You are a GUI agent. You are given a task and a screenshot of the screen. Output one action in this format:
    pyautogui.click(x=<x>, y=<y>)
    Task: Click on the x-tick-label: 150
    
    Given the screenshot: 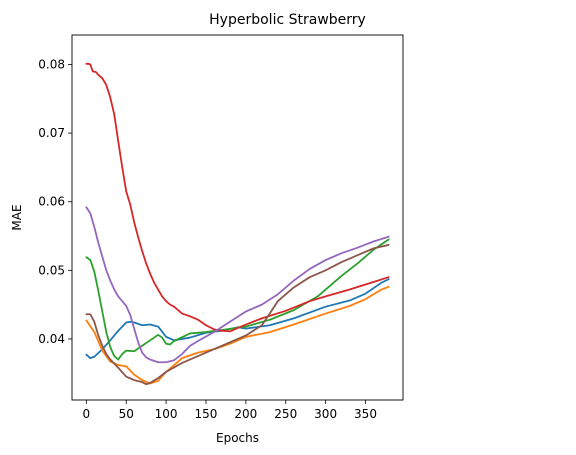 What is the action you would take?
    pyautogui.click(x=206, y=414)
    